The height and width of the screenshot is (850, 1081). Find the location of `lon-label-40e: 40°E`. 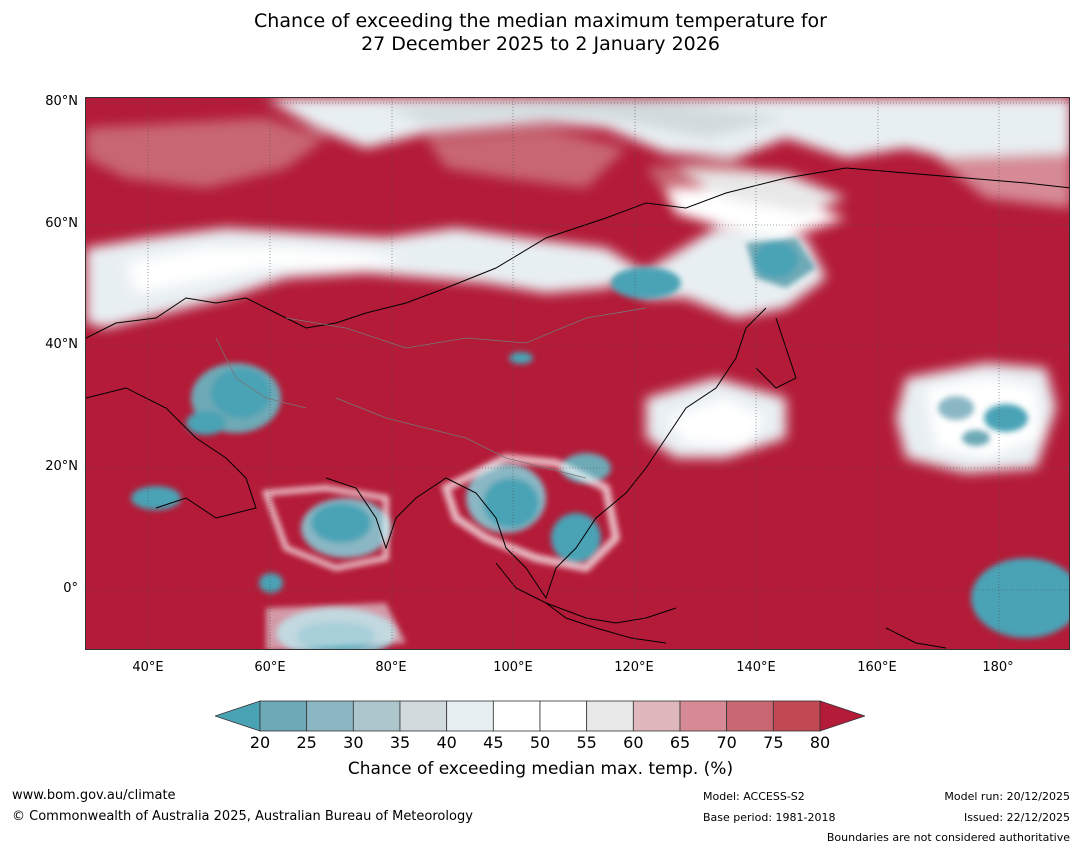

lon-label-40e: 40°E is located at coordinates (148, 667).